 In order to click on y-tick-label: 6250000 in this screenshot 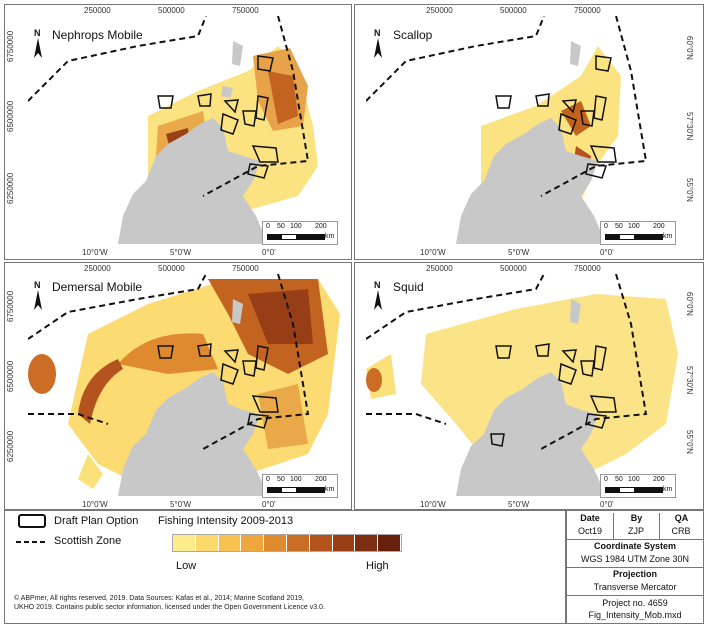, I will do `click(10, 446)`.